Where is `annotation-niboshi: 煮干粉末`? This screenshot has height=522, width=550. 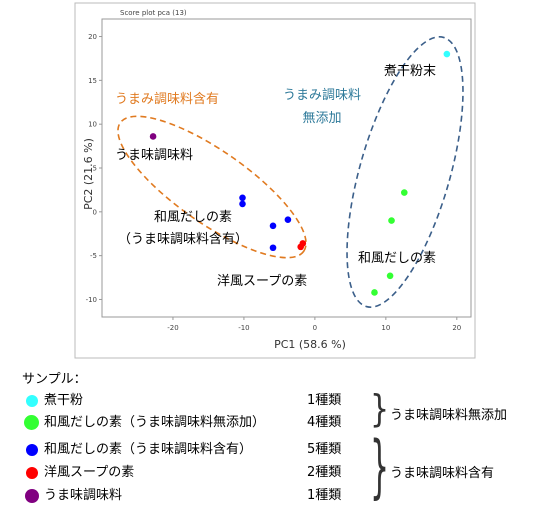 annotation-niboshi: 煮干粉末 is located at coordinates (410, 71).